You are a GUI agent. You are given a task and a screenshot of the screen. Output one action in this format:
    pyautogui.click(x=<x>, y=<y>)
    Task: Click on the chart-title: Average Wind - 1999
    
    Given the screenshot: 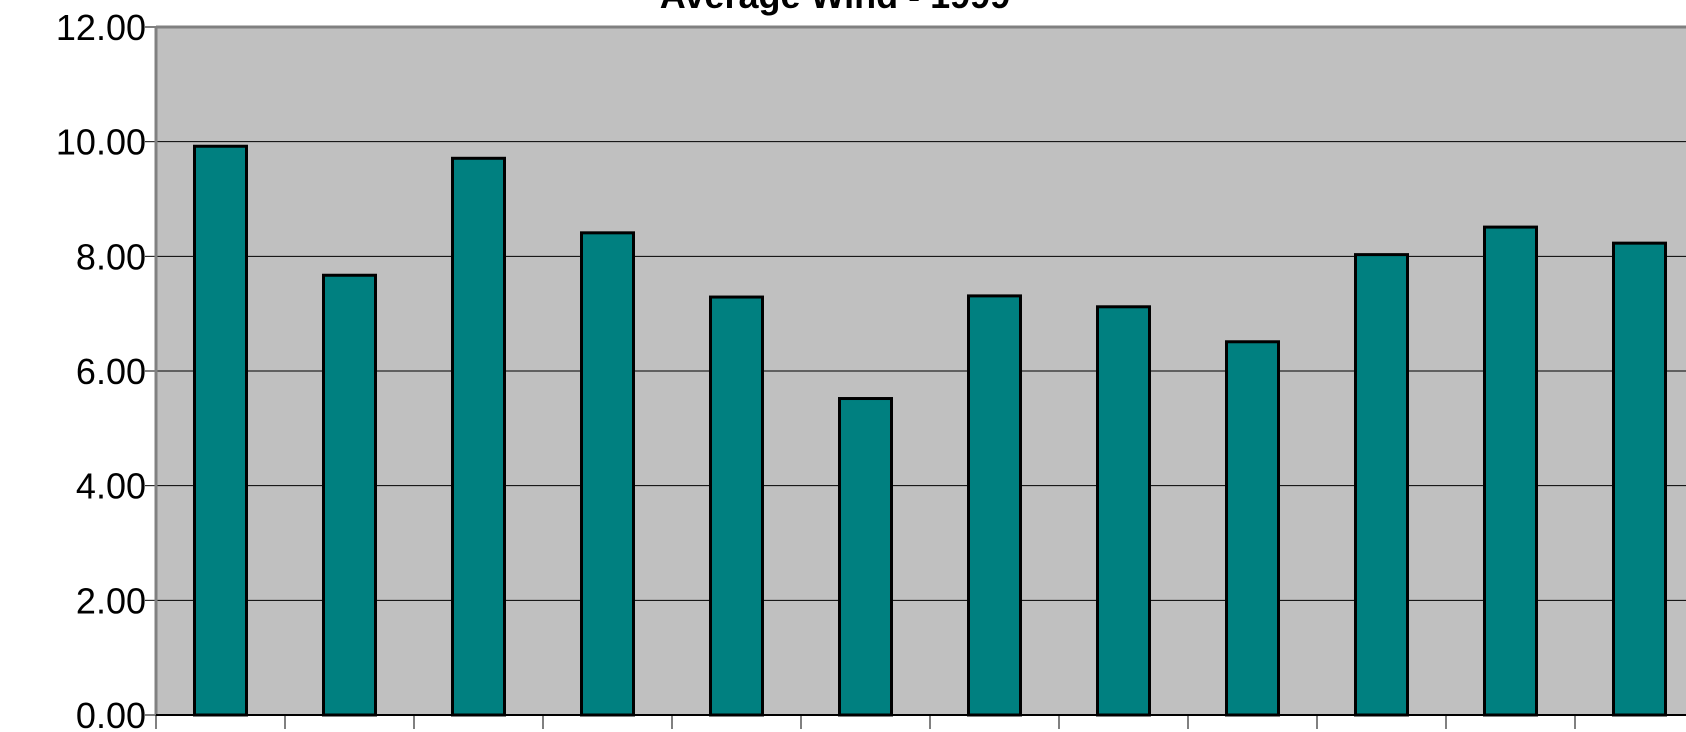 What is the action you would take?
    pyautogui.click(x=835, y=8)
    